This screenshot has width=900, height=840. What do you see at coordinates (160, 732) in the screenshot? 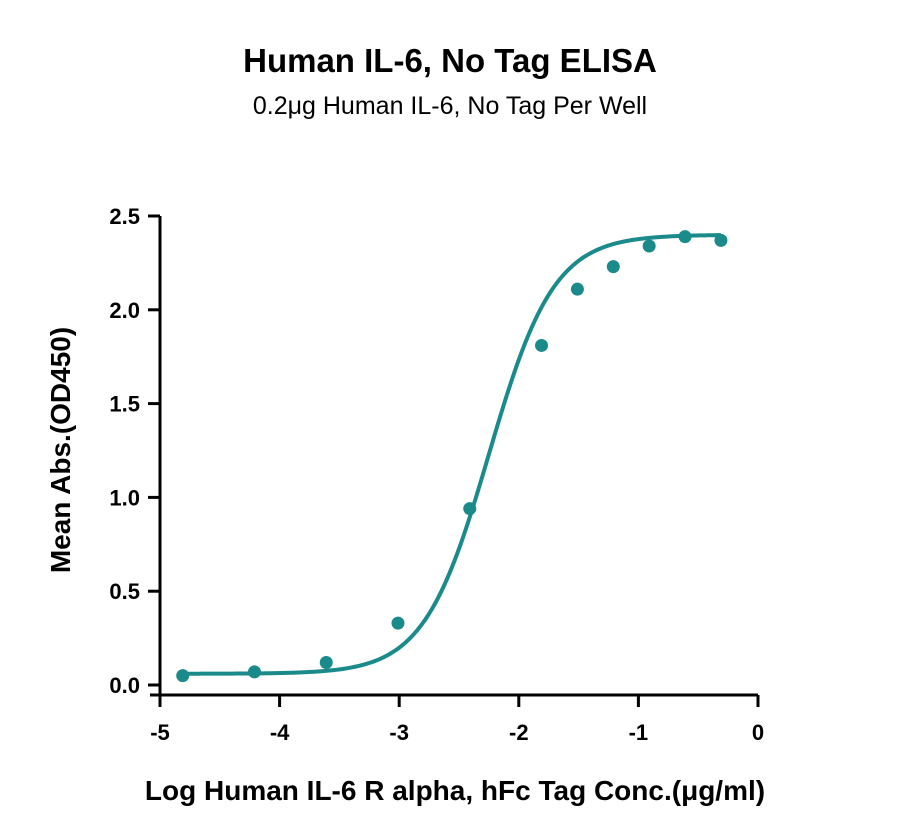
I see `x-tick-label: -5` at bounding box center [160, 732].